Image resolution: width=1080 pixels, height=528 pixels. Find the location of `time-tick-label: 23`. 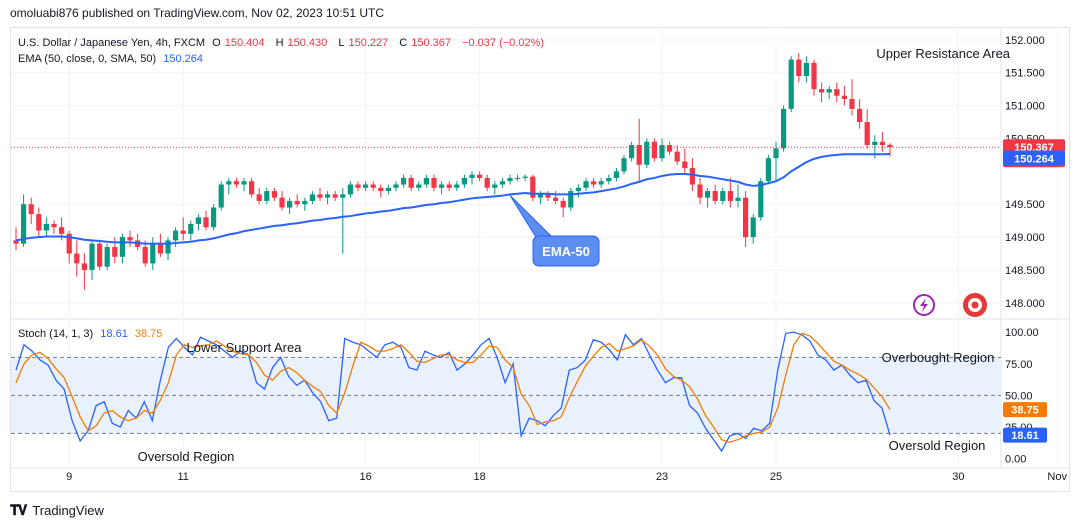

time-tick-label: 23 is located at coordinates (662, 477).